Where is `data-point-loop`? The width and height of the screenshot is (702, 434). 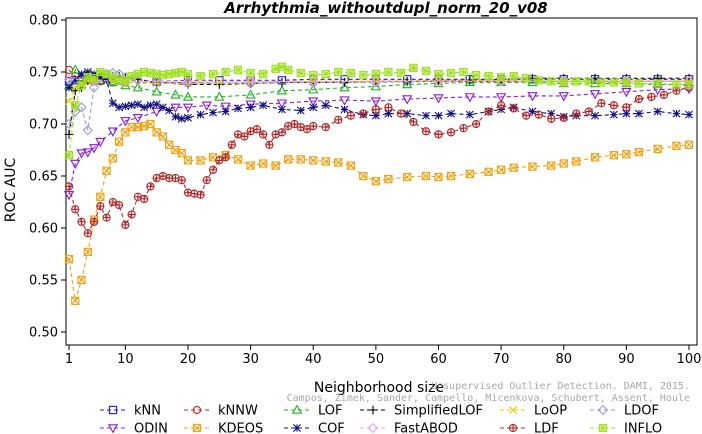 data-point-loop is located at coordinates (219, 82).